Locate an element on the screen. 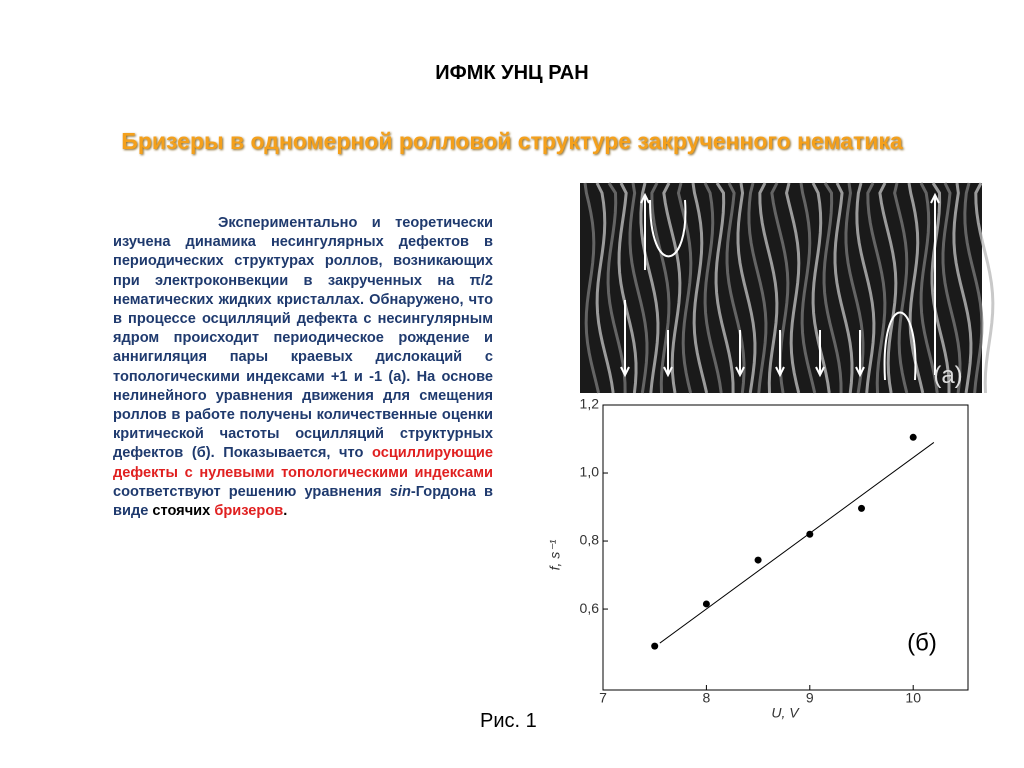 This screenshot has height=768, width=1024. annotation: (б) is located at coordinates (922, 642).